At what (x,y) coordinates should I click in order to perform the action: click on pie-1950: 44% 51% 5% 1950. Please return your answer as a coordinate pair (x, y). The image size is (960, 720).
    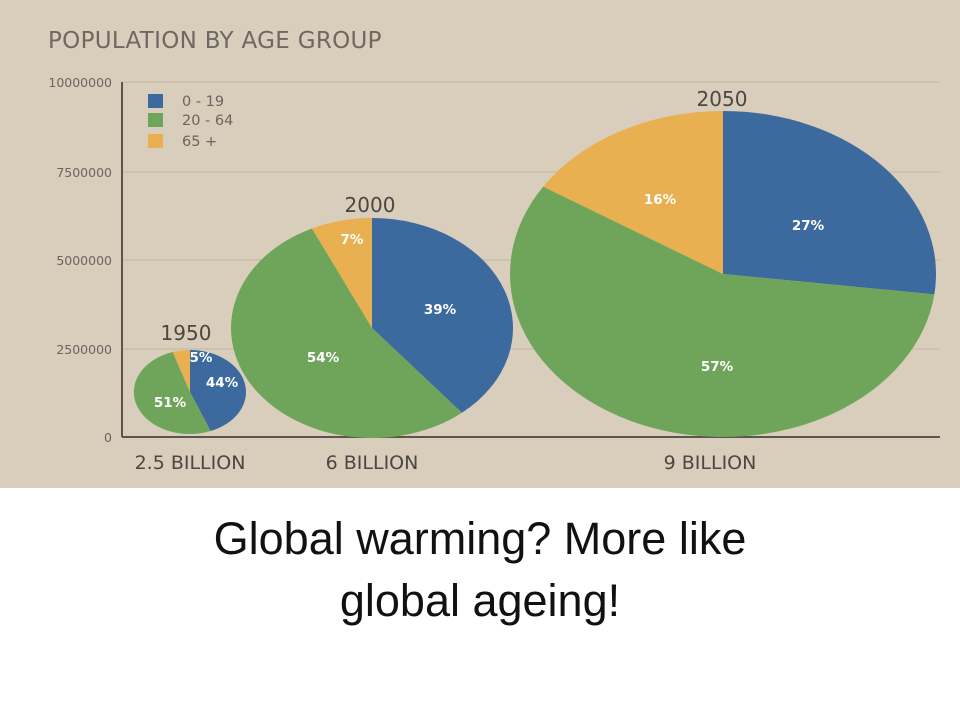
    Looking at the image, I should click on (189, 378).